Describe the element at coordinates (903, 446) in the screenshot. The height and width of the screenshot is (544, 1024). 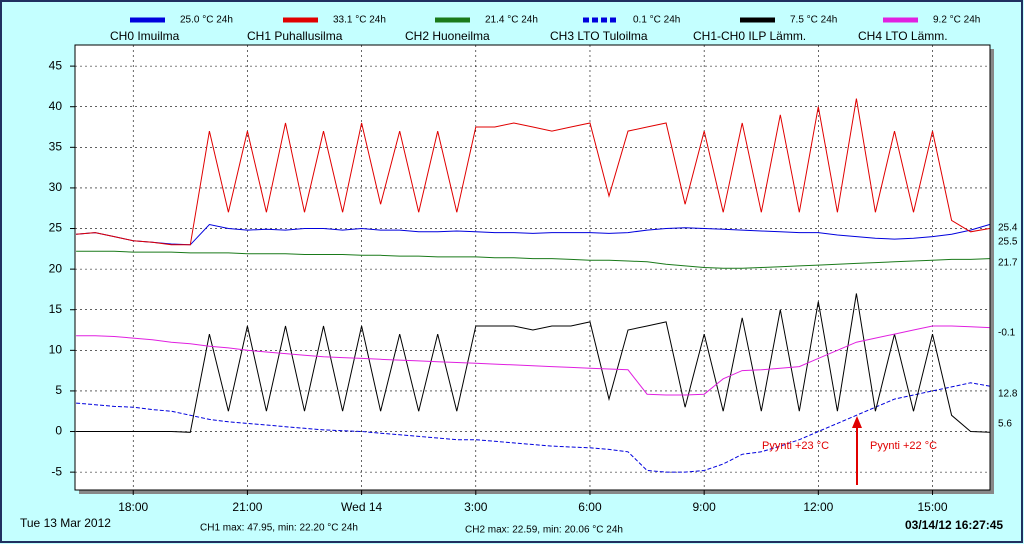
I see `annotation: Pyynti +22 °C` at that location.